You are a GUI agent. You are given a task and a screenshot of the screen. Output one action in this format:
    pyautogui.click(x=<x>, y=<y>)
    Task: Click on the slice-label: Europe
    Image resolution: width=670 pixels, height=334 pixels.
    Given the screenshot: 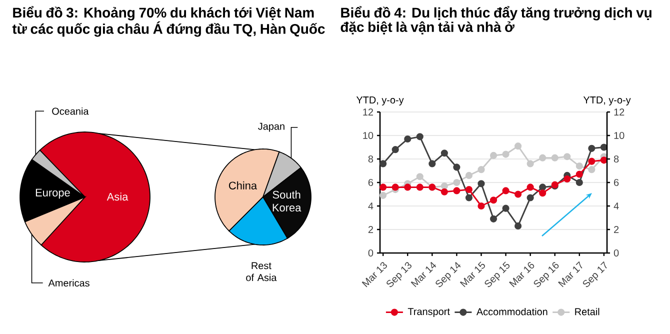 What is the action you would take?
    pyautogui.click(x=53, y=193)
    